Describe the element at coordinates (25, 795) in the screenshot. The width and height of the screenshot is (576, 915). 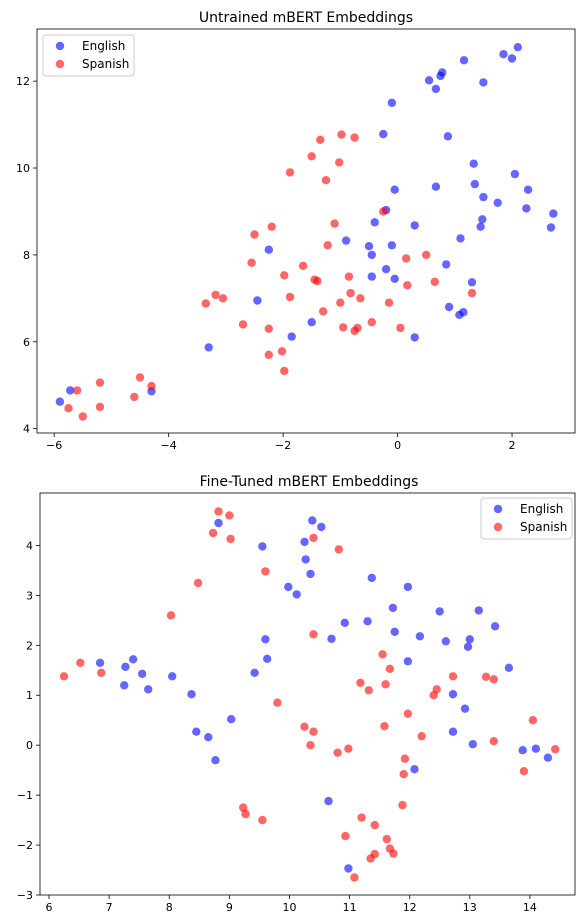
I see `y-tick-label: −1` at that location.